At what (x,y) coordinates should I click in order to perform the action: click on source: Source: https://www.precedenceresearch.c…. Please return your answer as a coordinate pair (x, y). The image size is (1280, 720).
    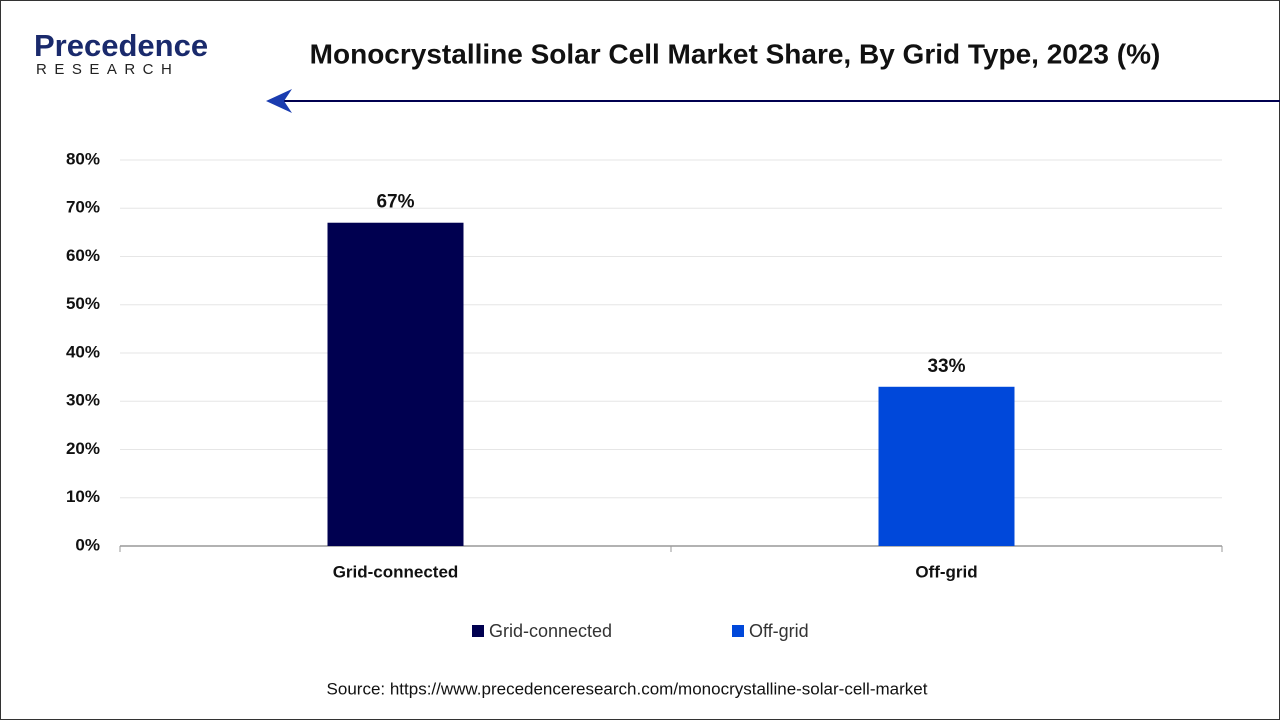
    Looking at the image, I should click on (627, 688).